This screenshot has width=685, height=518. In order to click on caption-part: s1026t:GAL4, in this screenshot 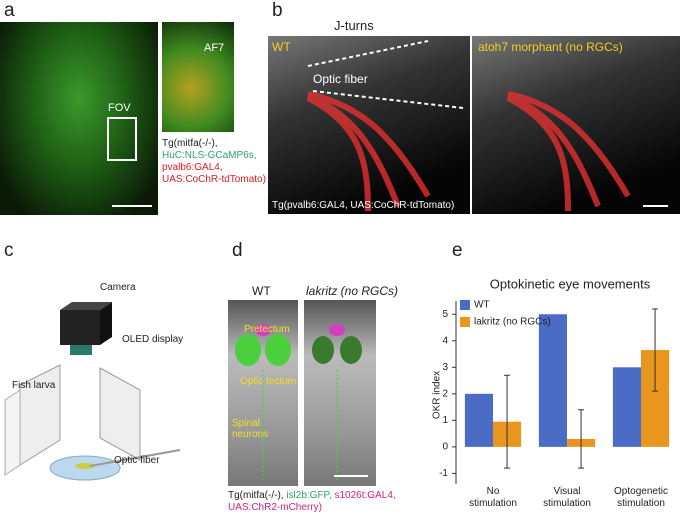, I will do `click(365, 495)`.